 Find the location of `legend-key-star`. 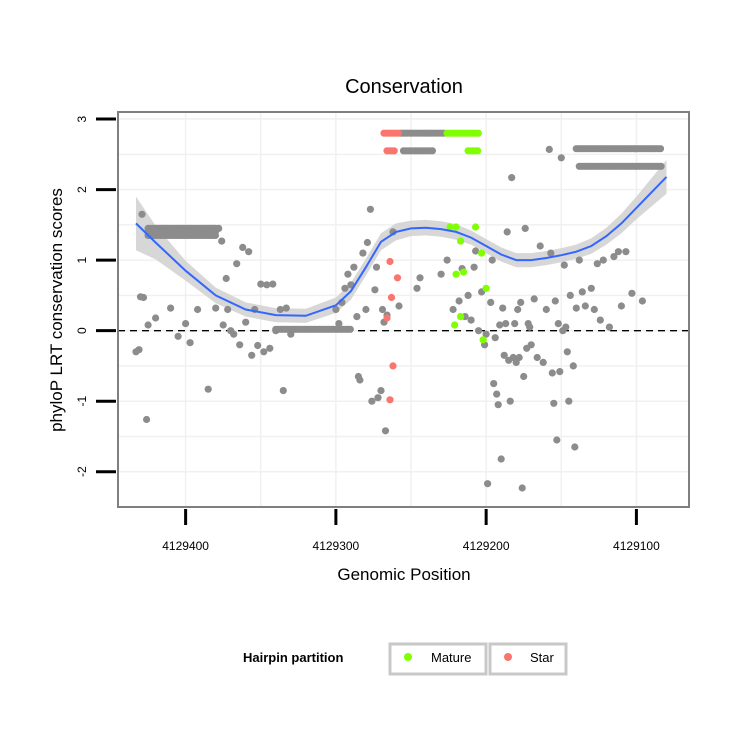

legend-key-star is located at coordinates (528, 659).